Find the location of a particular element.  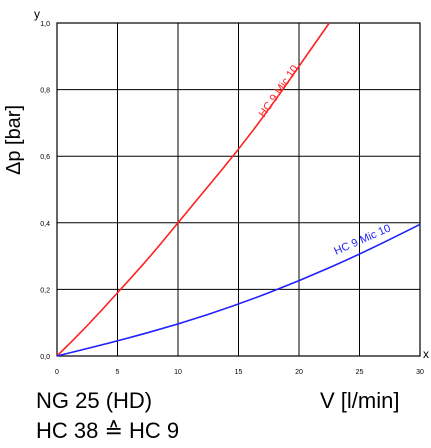

x-tick-label: 10 is located at coordinates (178, 372).